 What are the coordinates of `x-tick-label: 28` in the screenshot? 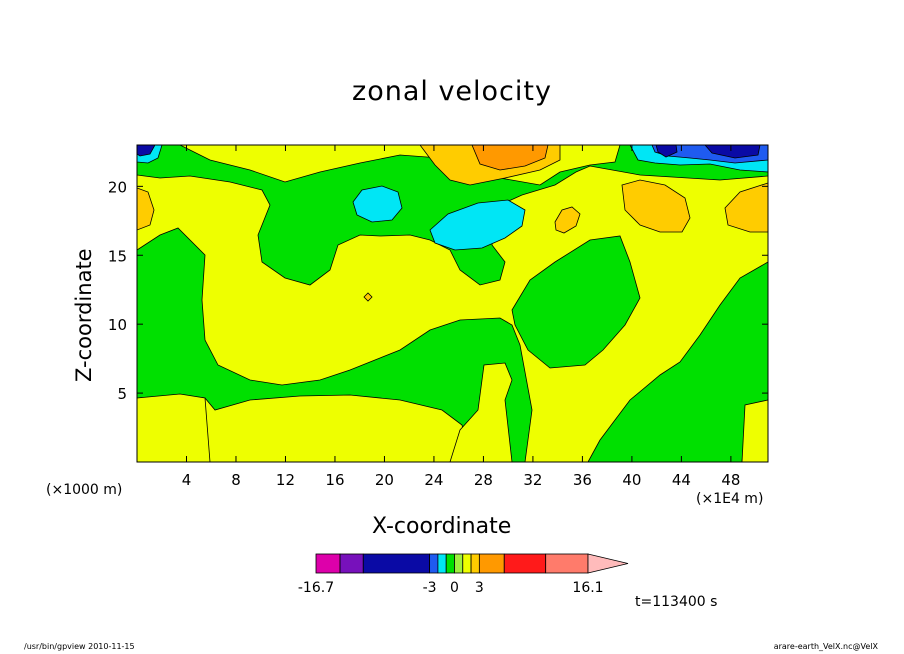 It's located at (483, 480).